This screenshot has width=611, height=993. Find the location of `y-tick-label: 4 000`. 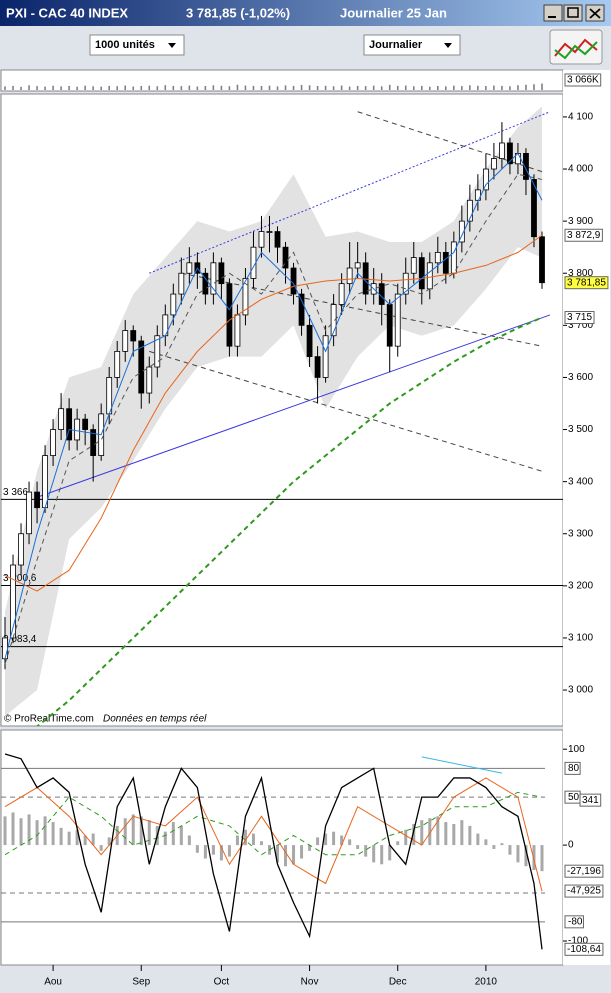

y-tick-label: 4 000 is located at coordinates (580, 169).